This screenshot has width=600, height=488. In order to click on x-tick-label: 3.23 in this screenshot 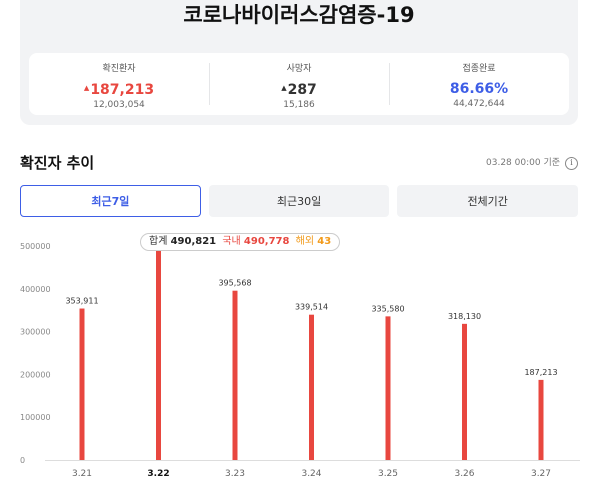, I will do `click(235, 474)`.